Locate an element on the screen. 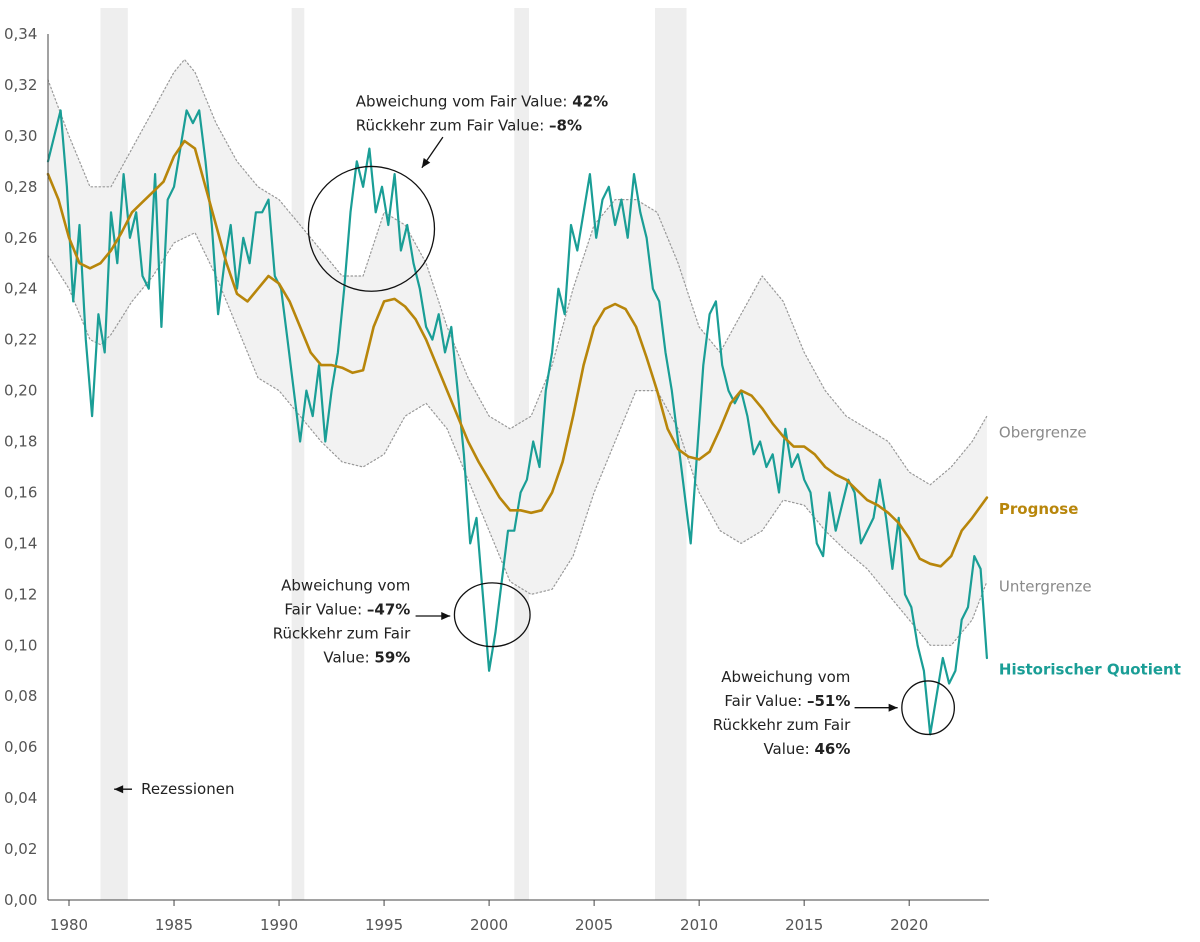  annotation-1994-text-line: Abweichung vom Fair Value: 42% is located at coordinates (482, 102).